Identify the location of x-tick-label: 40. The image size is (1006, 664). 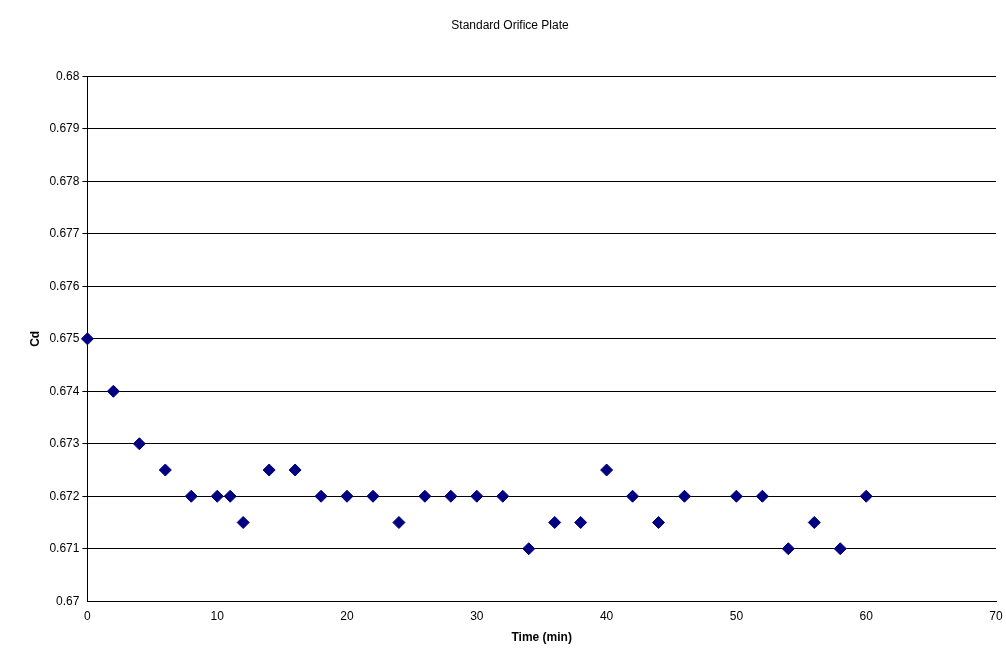
(606, 615).